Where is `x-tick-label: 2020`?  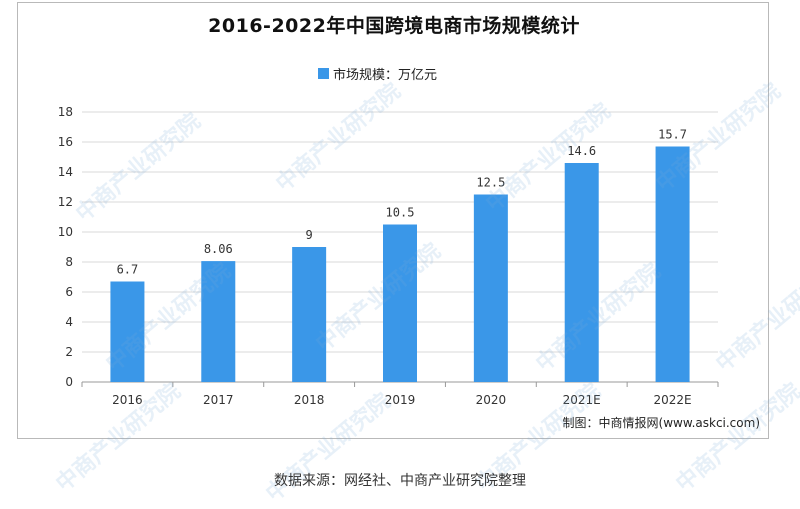
x-tick-label: 2020 is located at coordinates (491, 400).